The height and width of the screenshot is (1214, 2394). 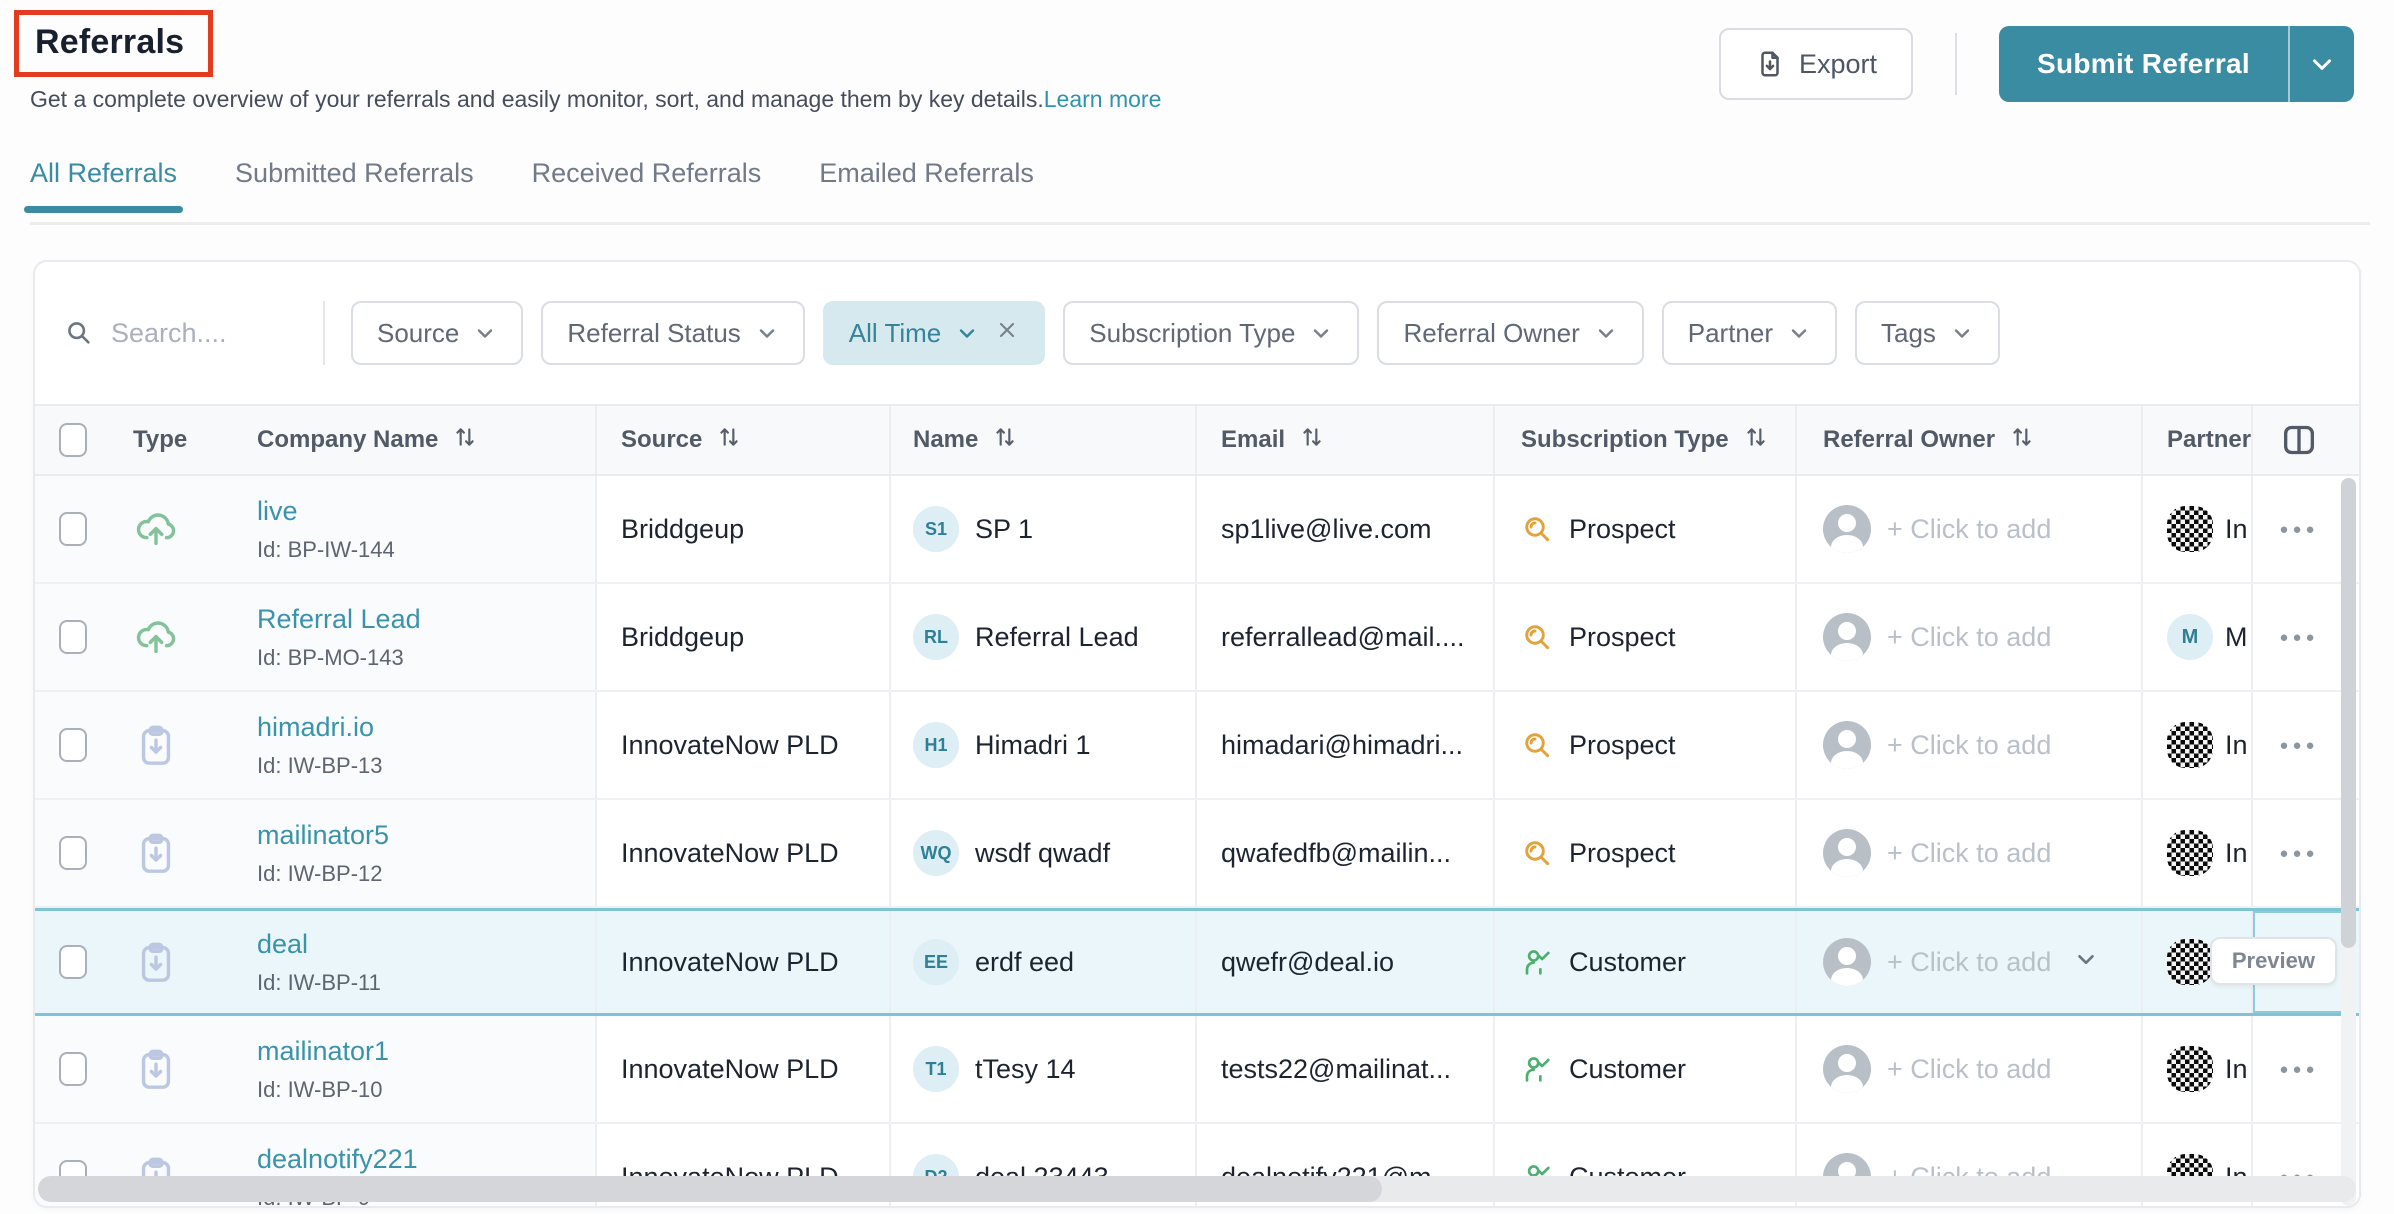 What do you see at coordinates (1007, 333) in the screenshot?
I see `clear-filter-icon` at bounding box center [1007, 333].